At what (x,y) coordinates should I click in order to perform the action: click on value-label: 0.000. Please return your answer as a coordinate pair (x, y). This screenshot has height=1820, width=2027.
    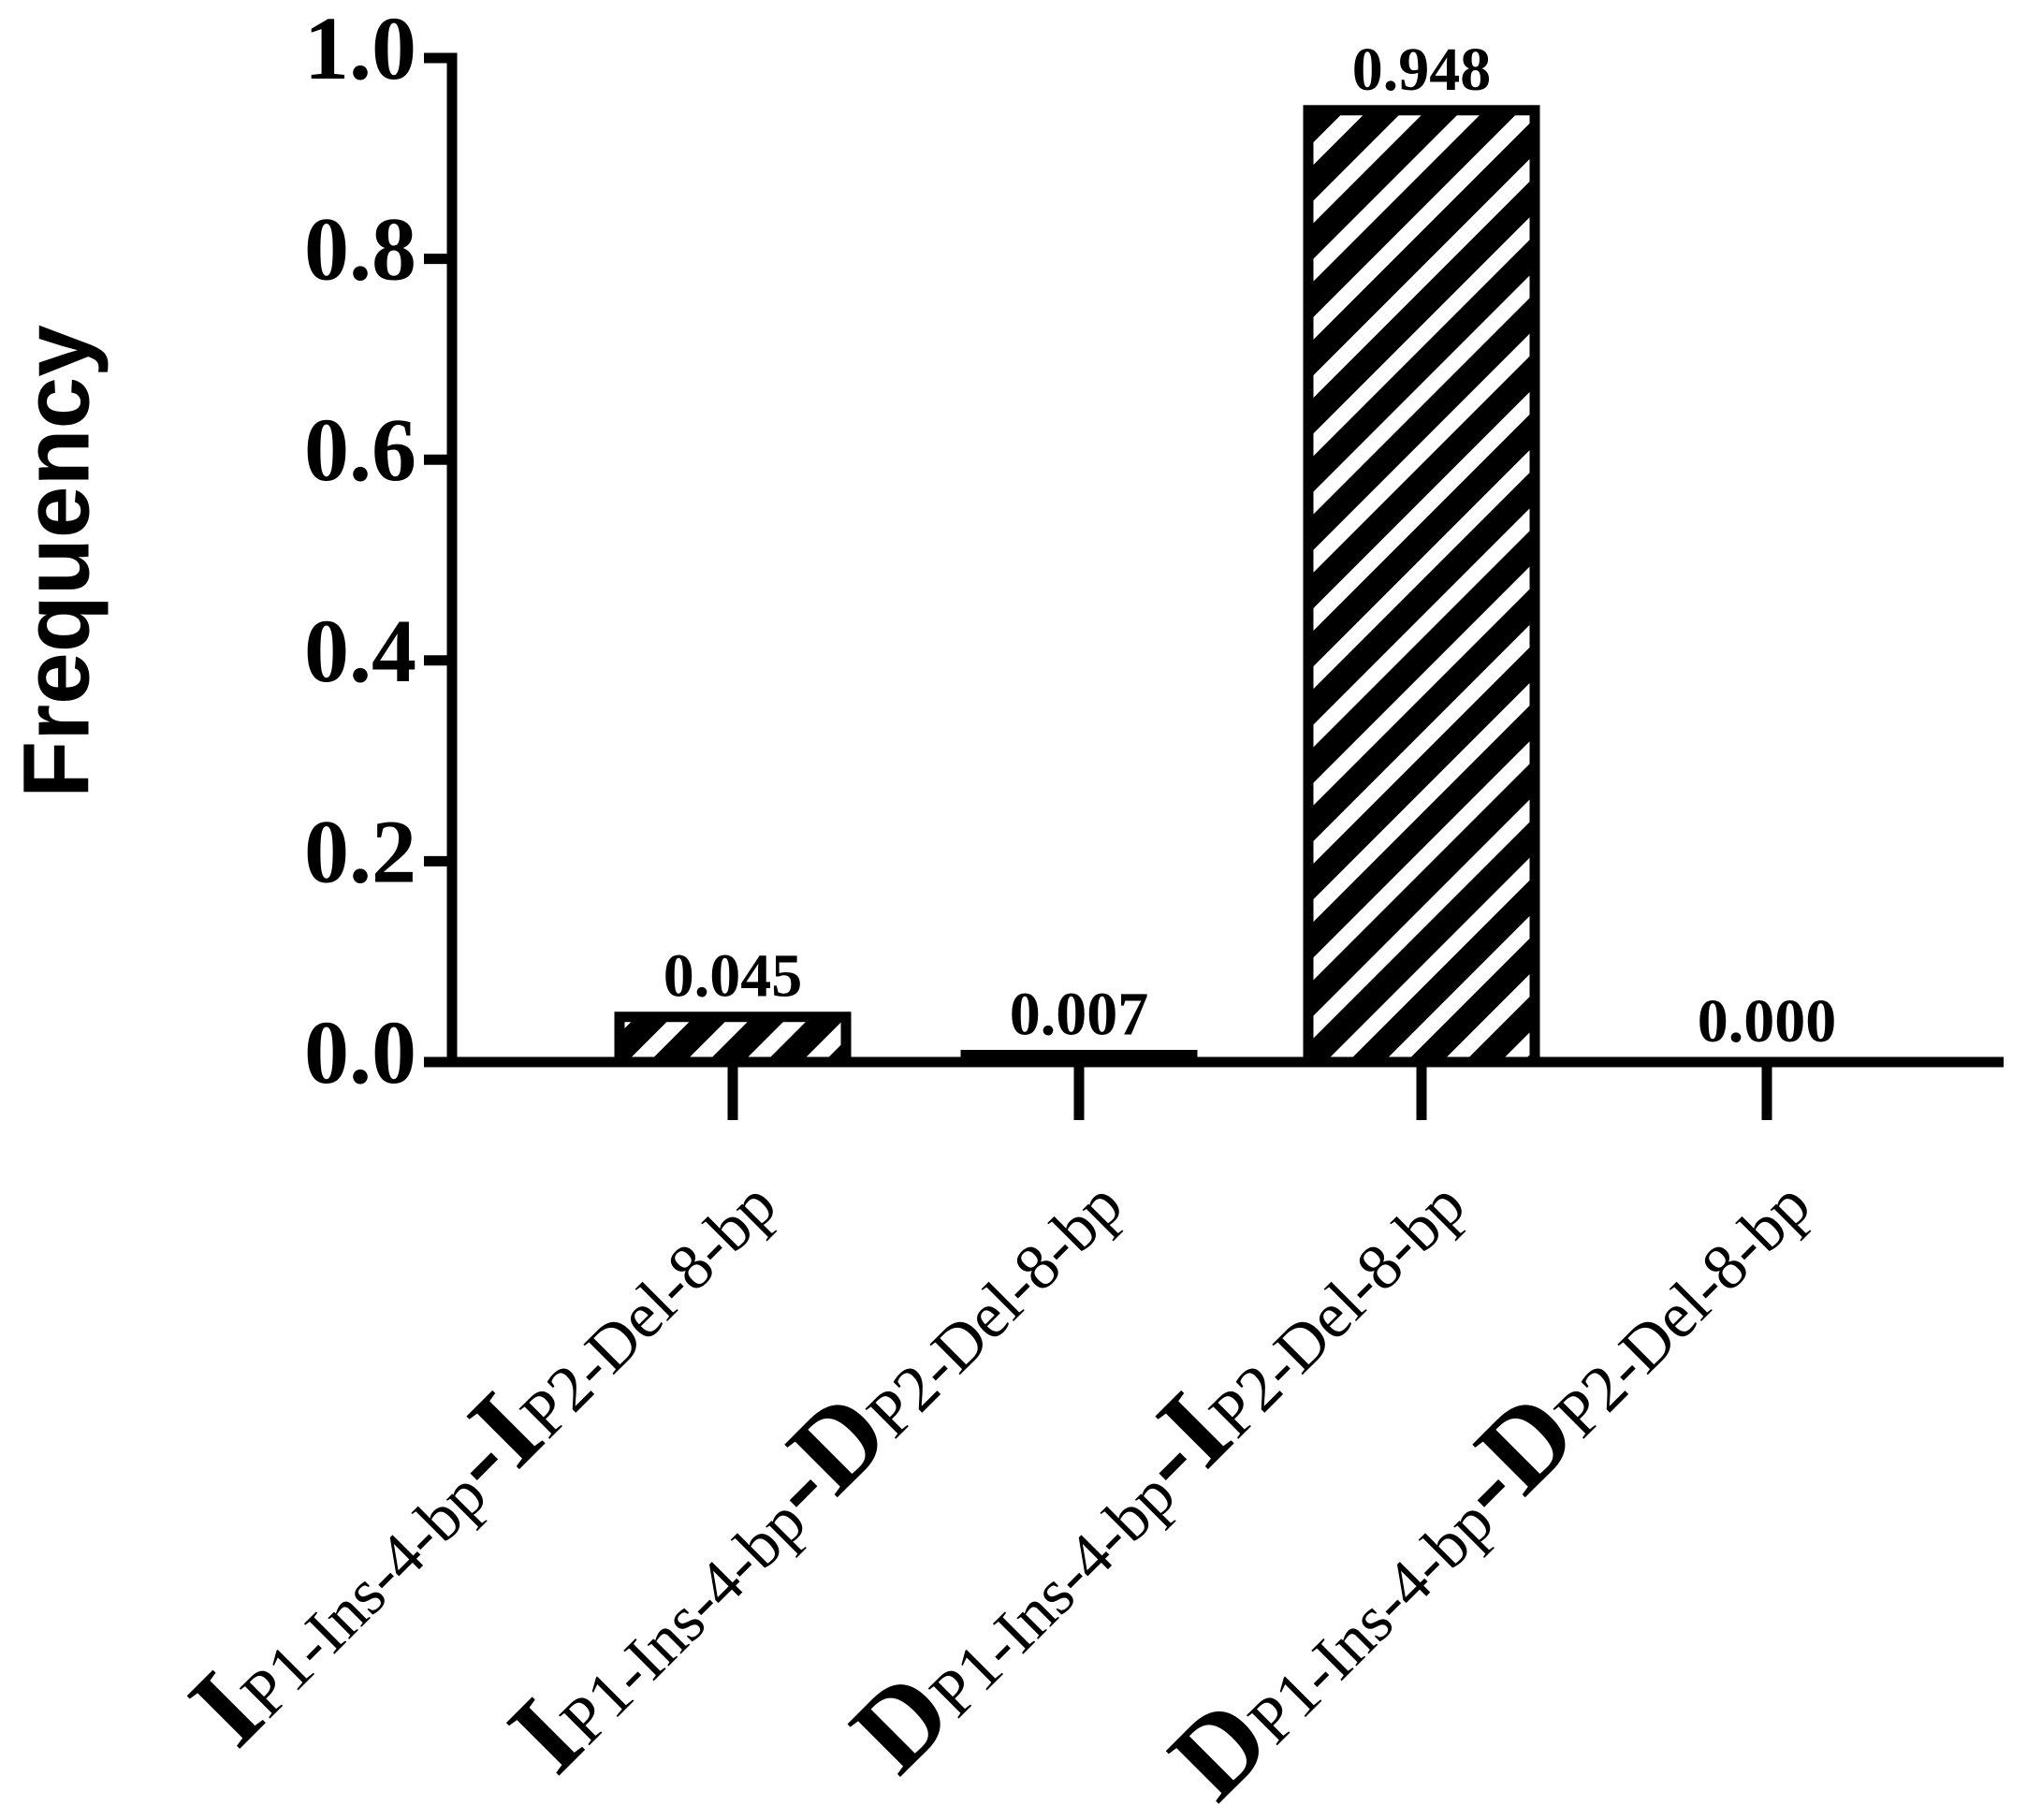
    Looking at the image, I should click on (1767, 1021).